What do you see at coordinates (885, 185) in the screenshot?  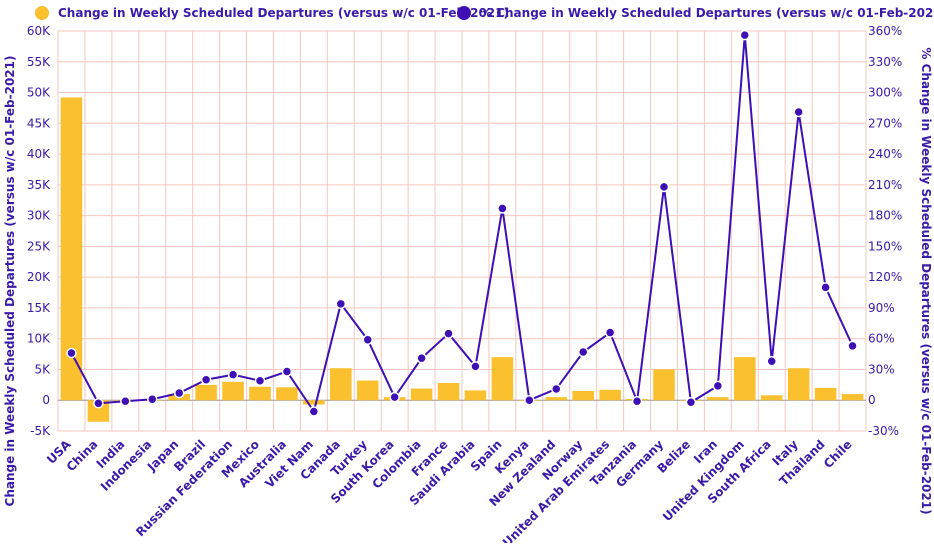 I see `right-tick-label: 210%` at bounding box center [885, 185].